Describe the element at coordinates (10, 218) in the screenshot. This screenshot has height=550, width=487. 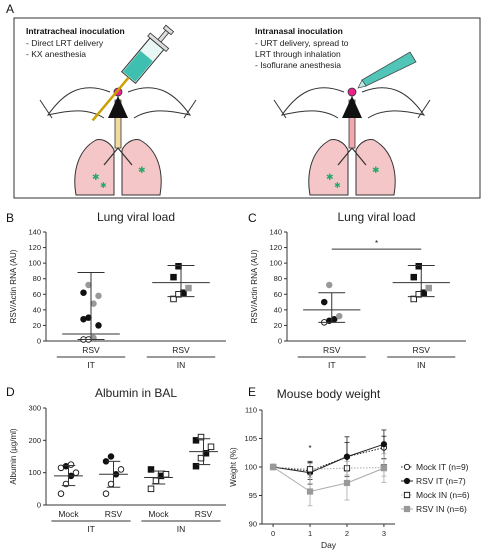
I see `panel-label-b: B` at that location.